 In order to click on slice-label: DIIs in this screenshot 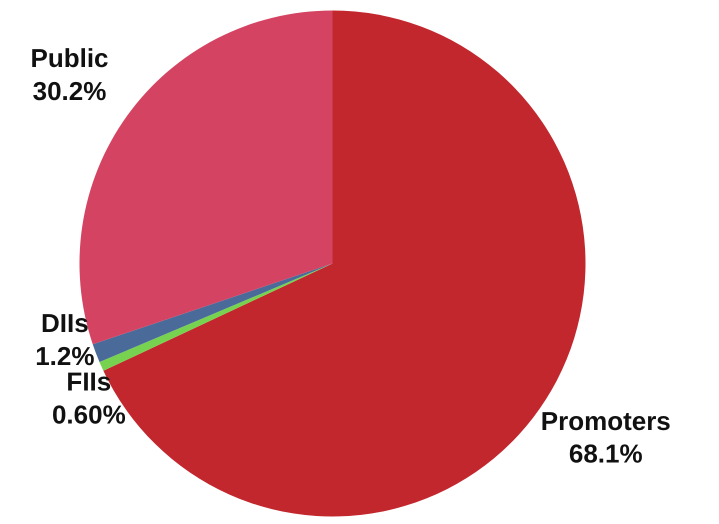, I will do `click(64, 323)`.